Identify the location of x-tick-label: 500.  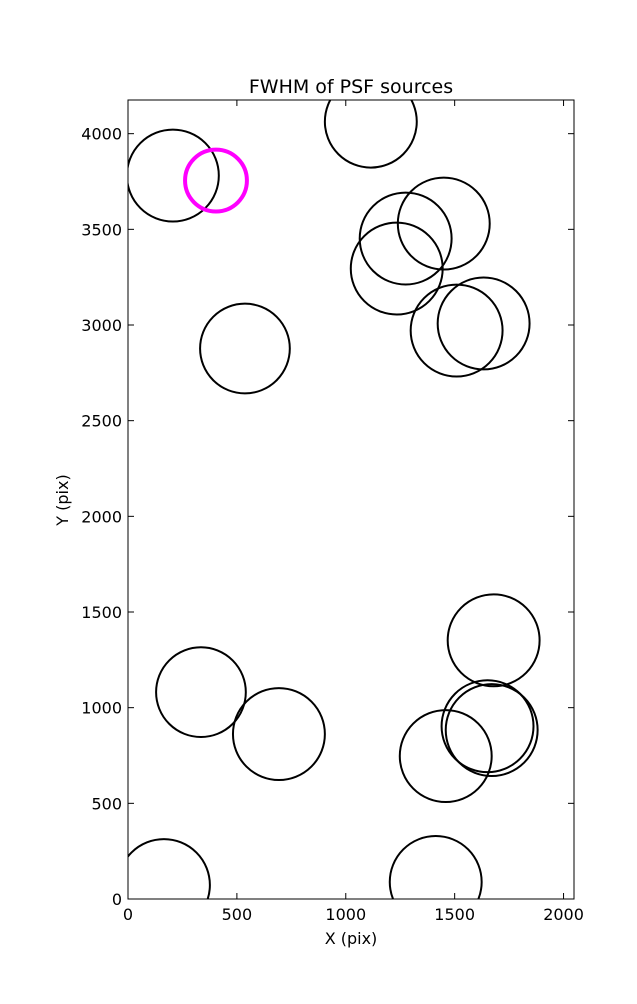
(237, 914).